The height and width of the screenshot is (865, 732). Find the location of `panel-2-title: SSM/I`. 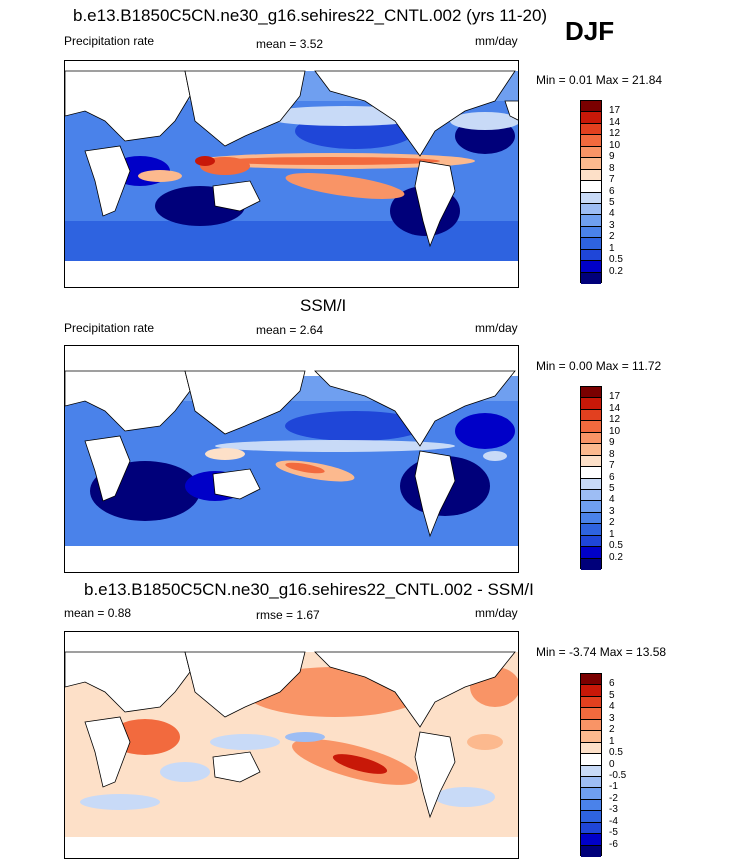

panel-2-title: SSM/I is located at coordinates (323, 305).